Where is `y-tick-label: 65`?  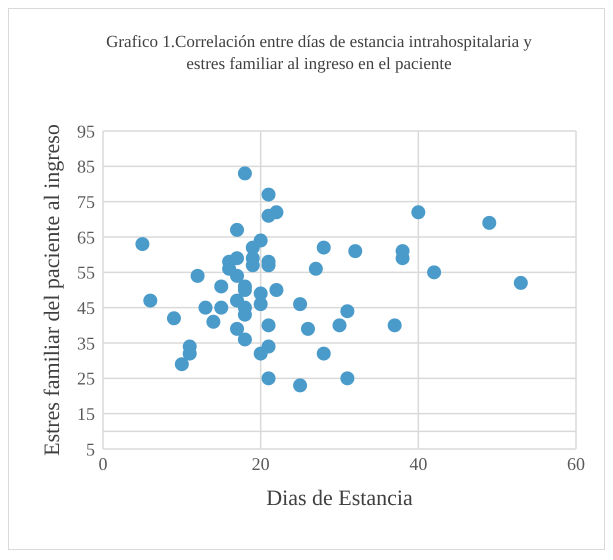
y-tick-label: 65 is located at coordinates (86, 237).